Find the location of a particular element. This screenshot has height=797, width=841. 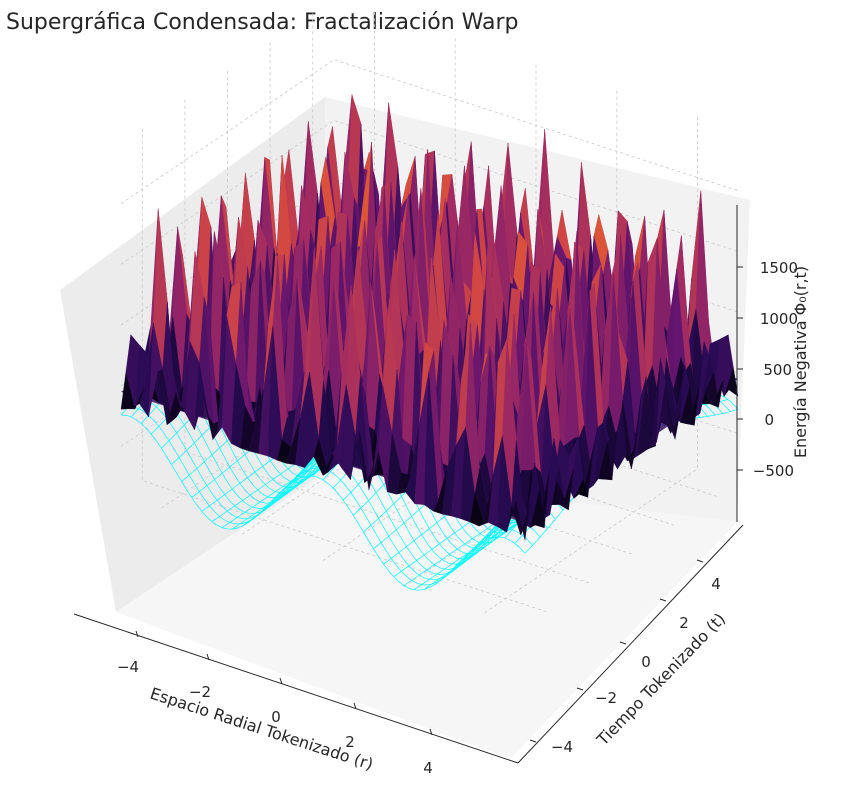

surface-facet is located at coordinates (522, 521).